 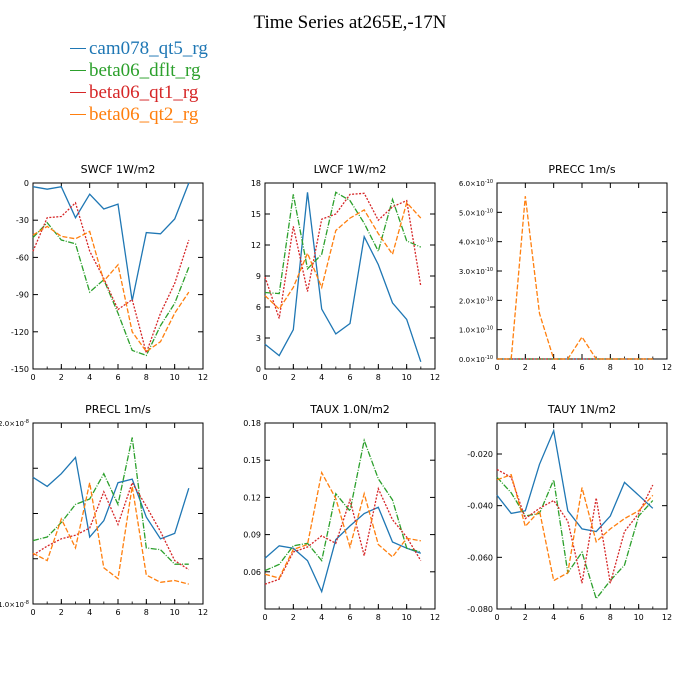 What do you see at coordinates (22, 257) in the screenshot?
I see `y-tick-label: -60` at bounding box center [22, 257].